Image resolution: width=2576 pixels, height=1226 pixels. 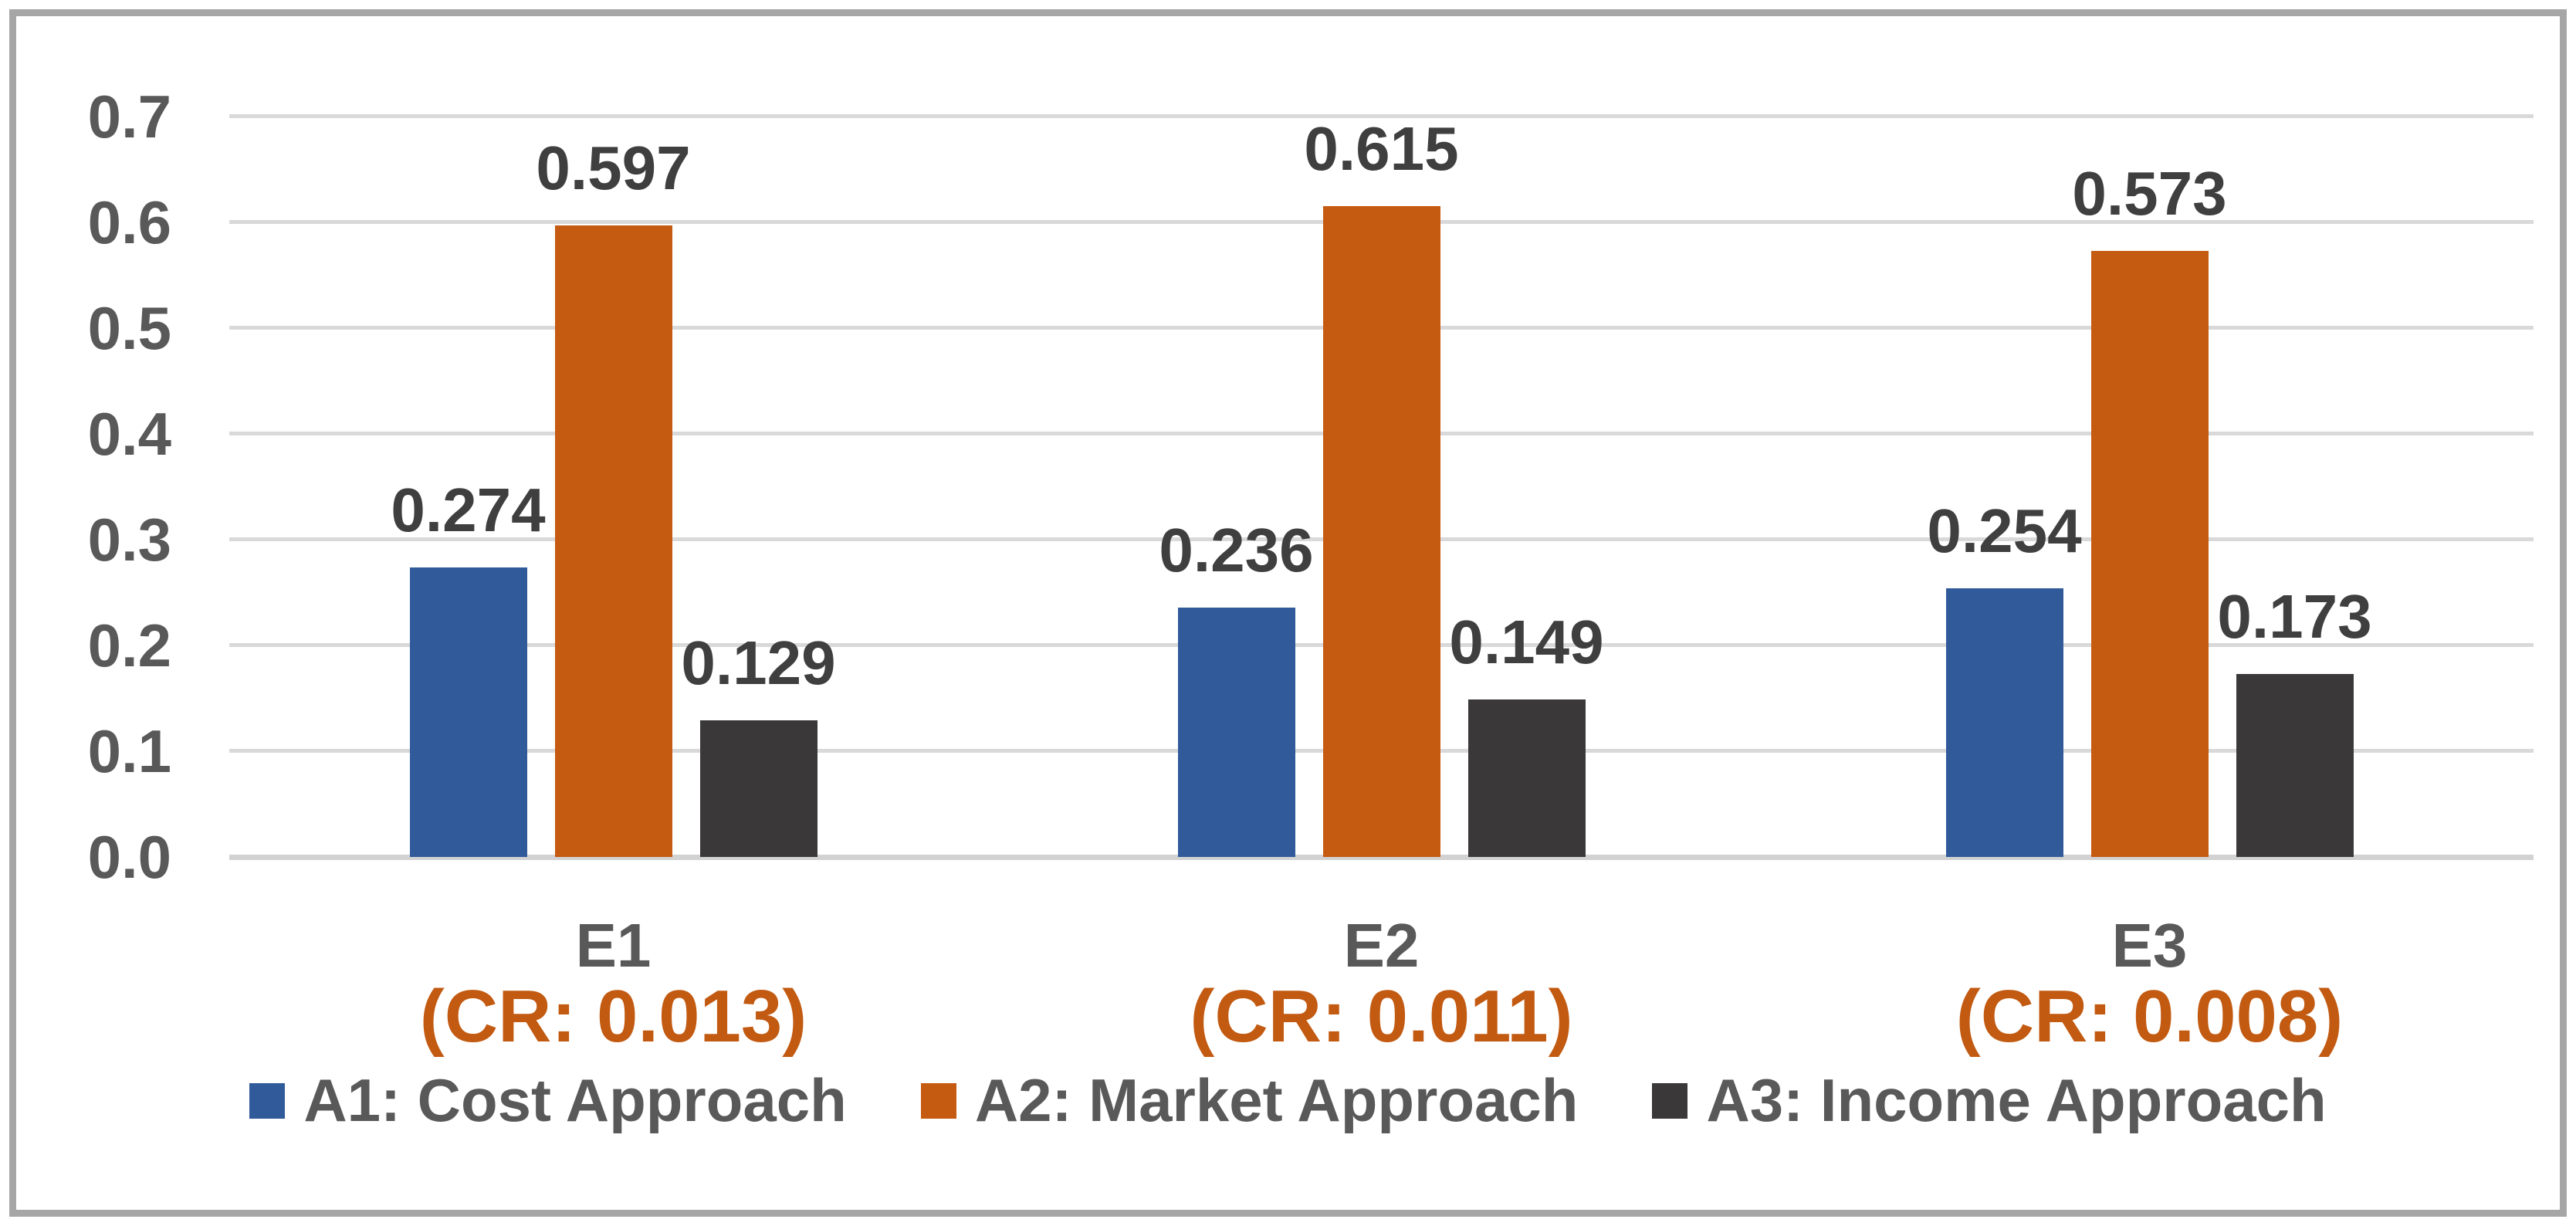 What do you see at coordinates (129, 857) in the screenshot?
I see `y-axis-tick-label: 0.0` at bounding box center [129, 857].